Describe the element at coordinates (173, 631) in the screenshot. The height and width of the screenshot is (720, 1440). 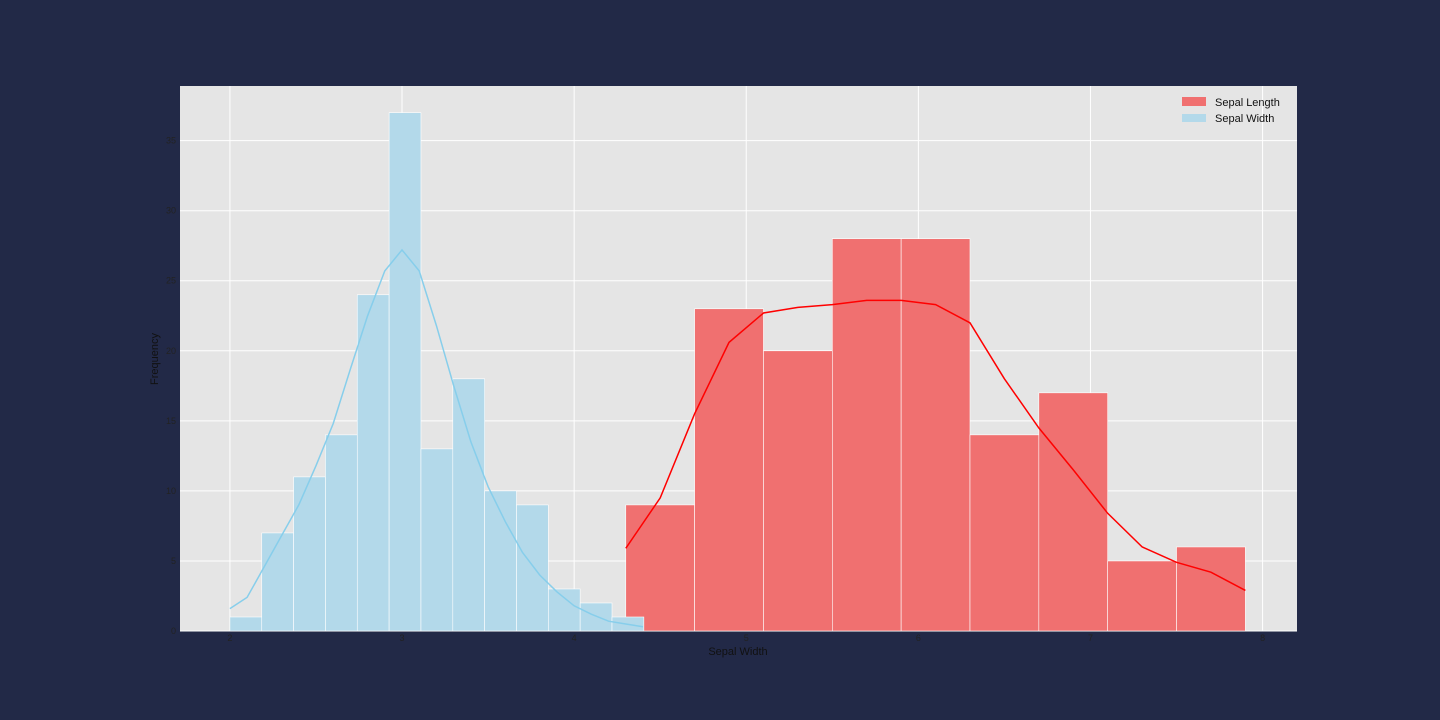
I see `y-tick-label: 0` at that location.